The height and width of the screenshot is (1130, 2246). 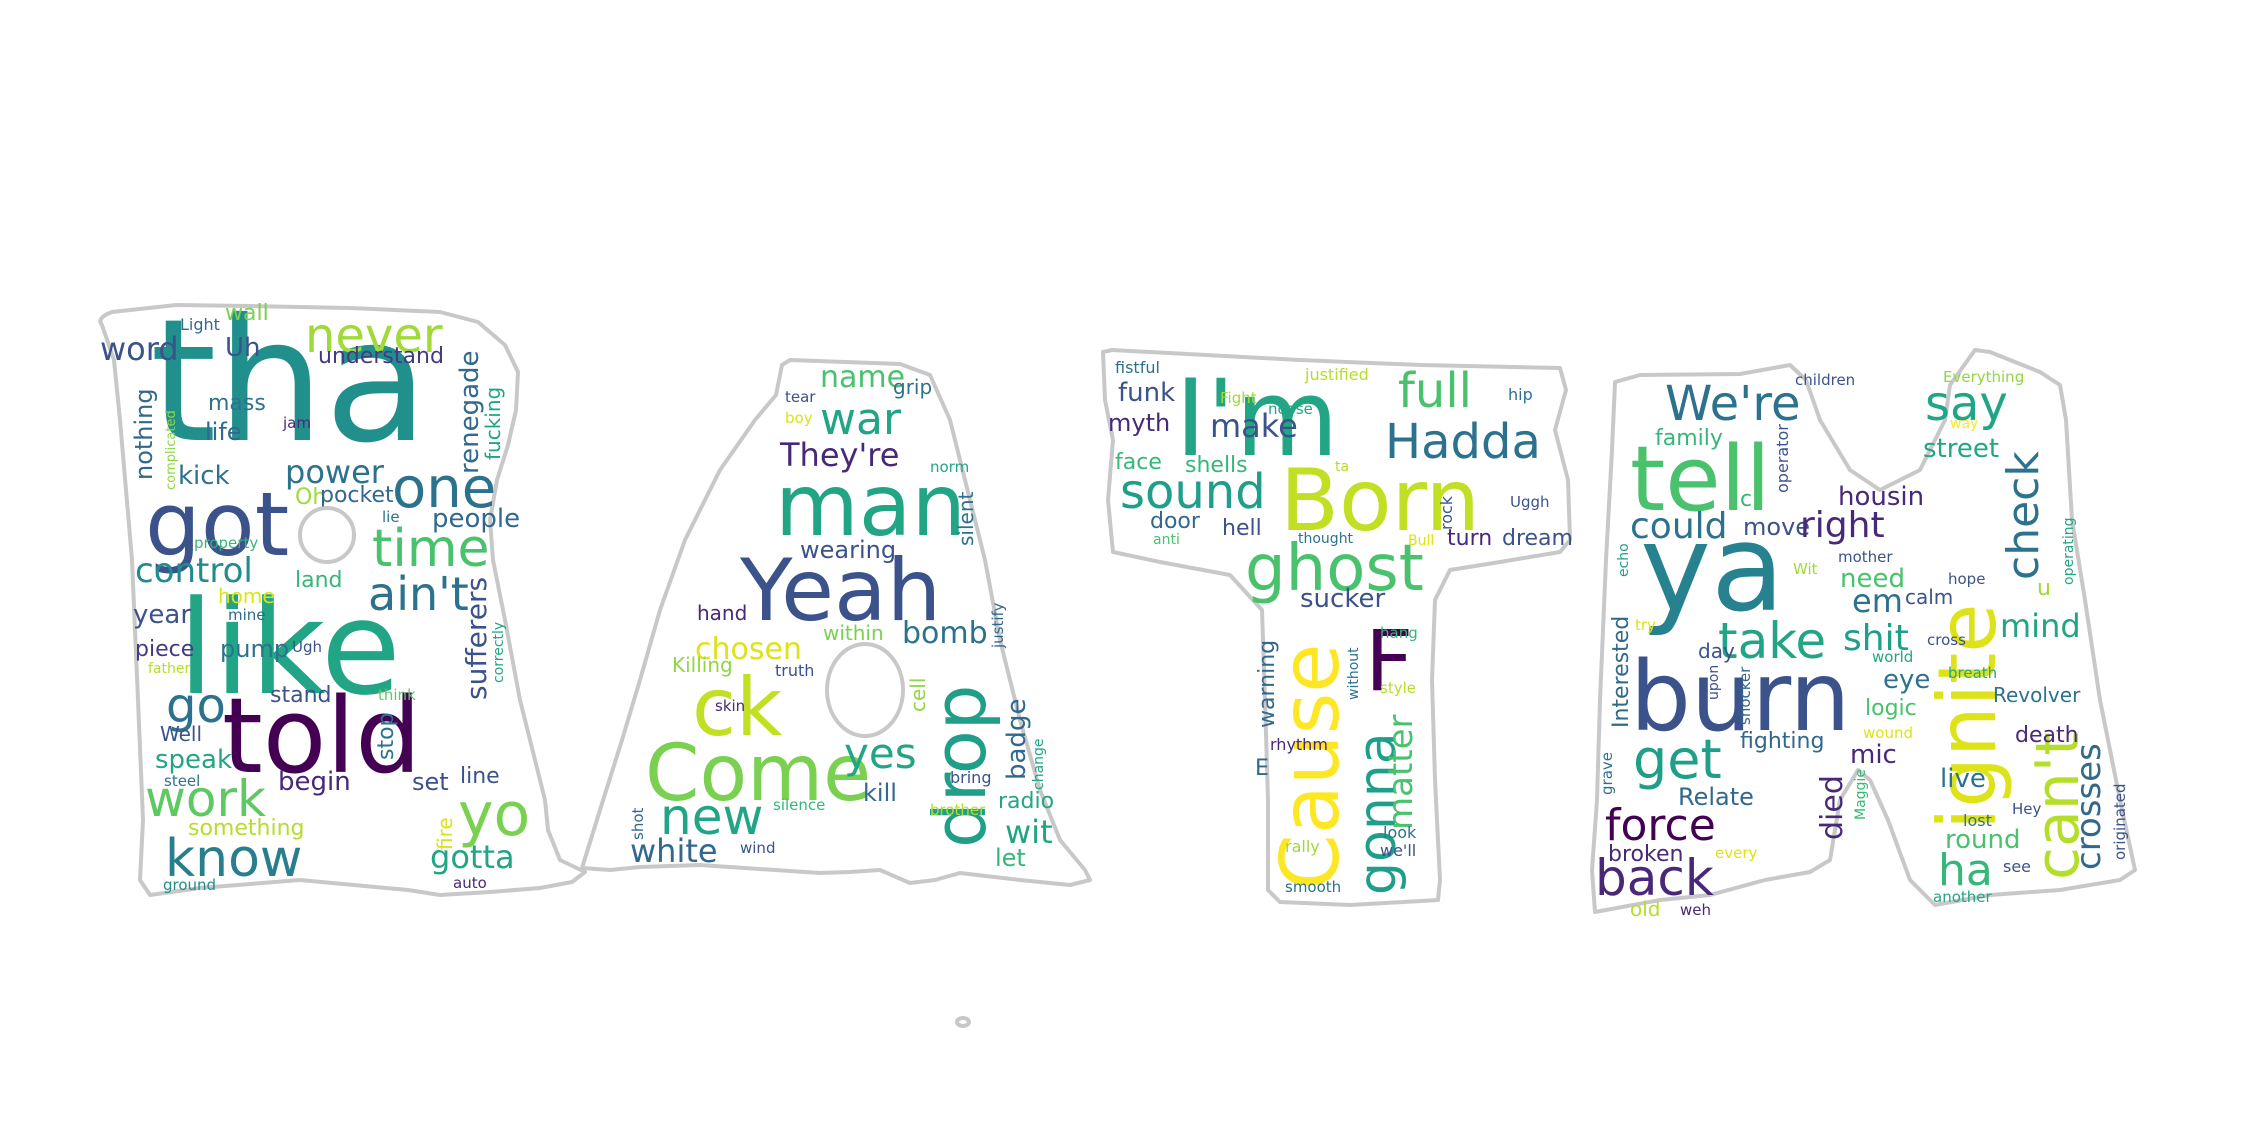 I want to click on word-grave: grave, so click(x=1607, y=773).